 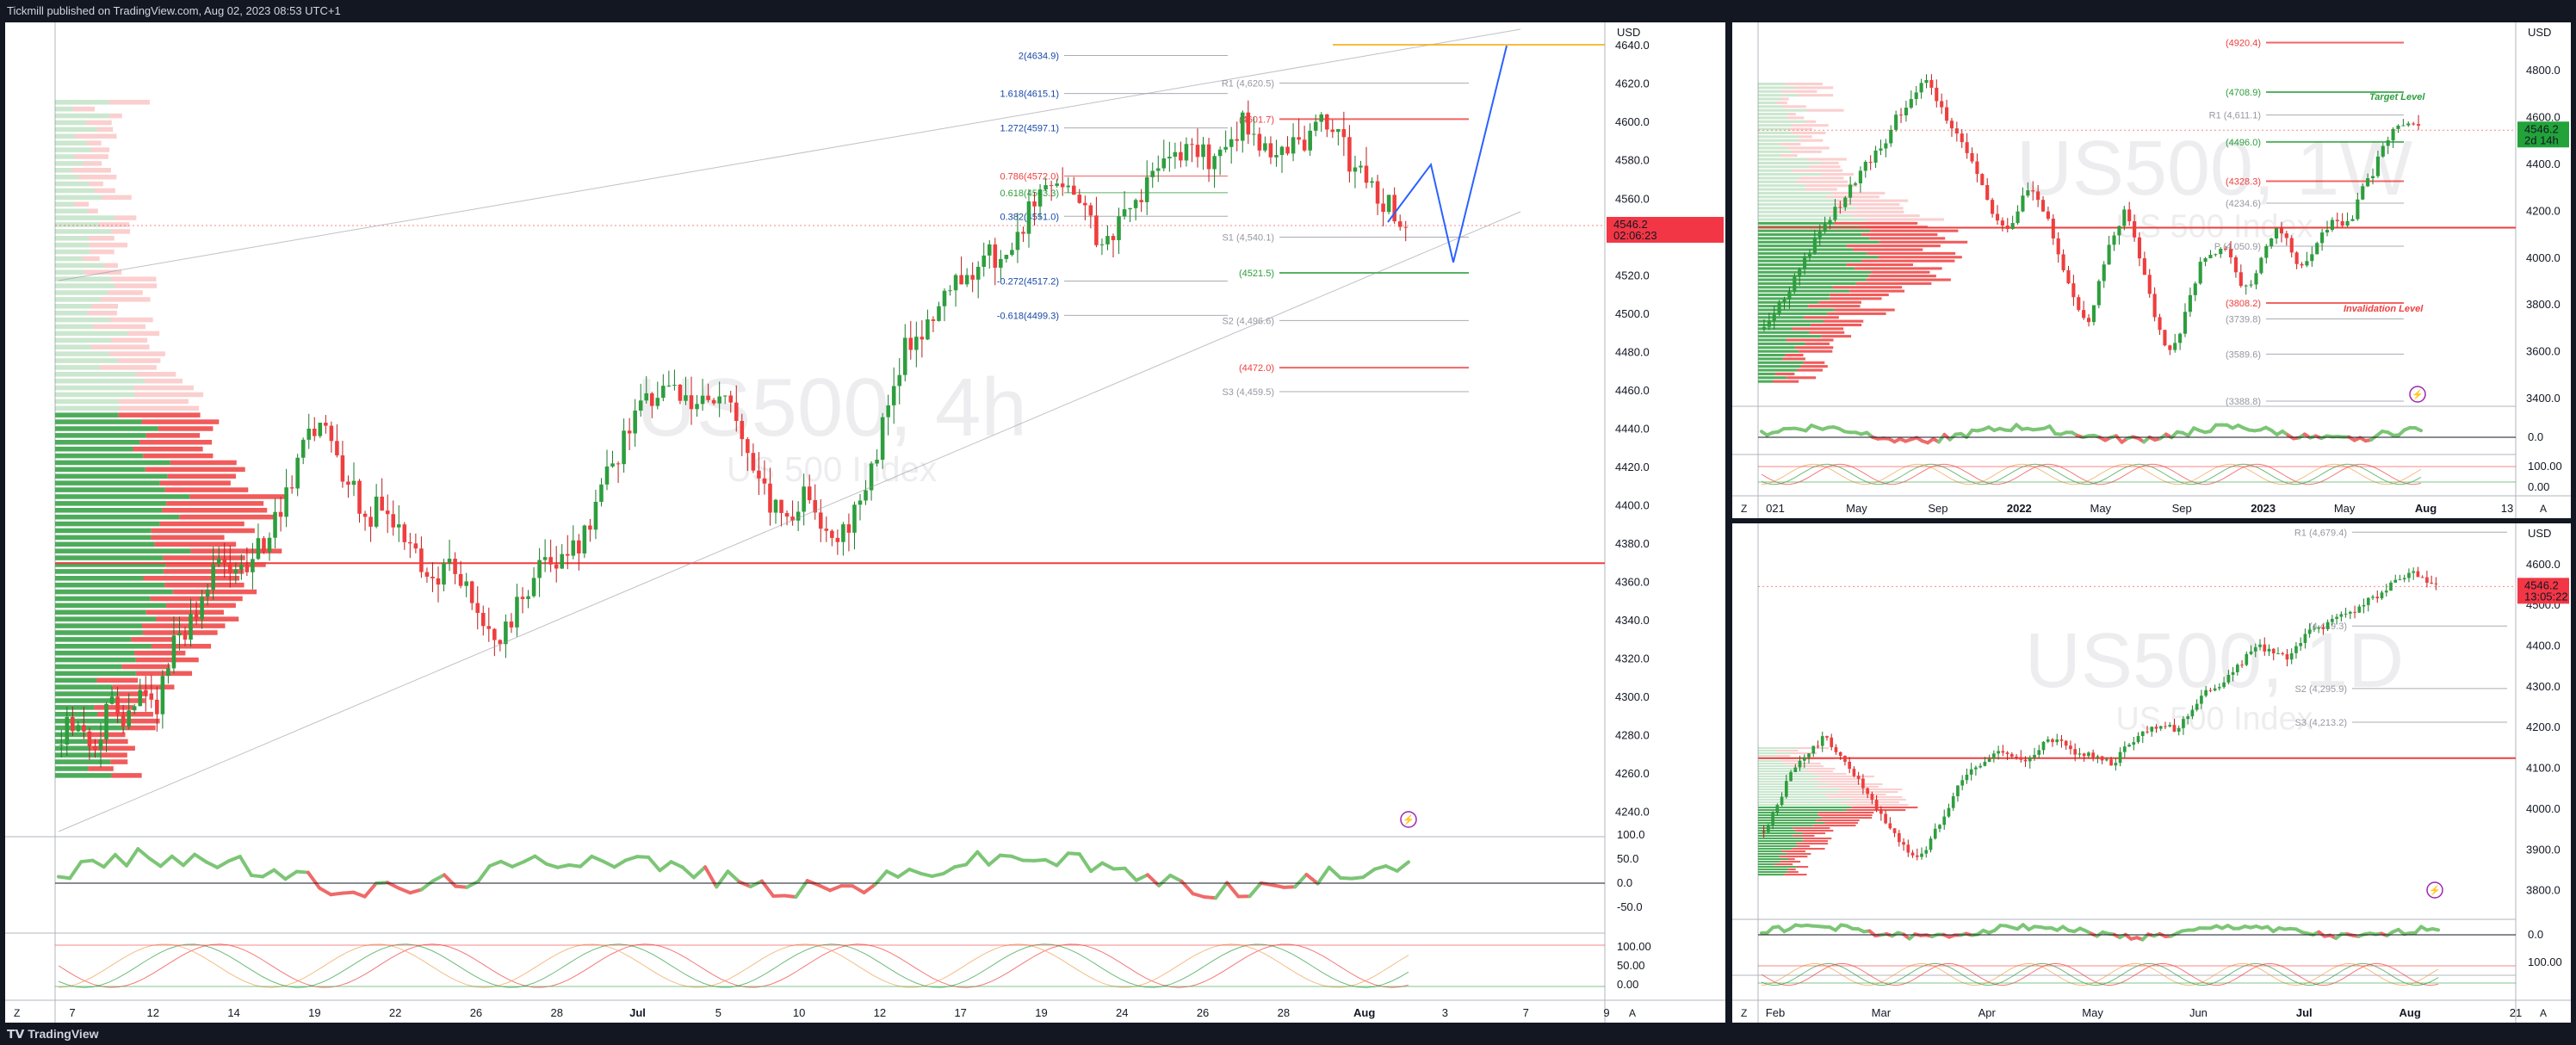 What do you see at coordinates (1882, 1012) in the screenshot?
I see `x-tick-label: Mar` at bounding box center [1882, 1012].